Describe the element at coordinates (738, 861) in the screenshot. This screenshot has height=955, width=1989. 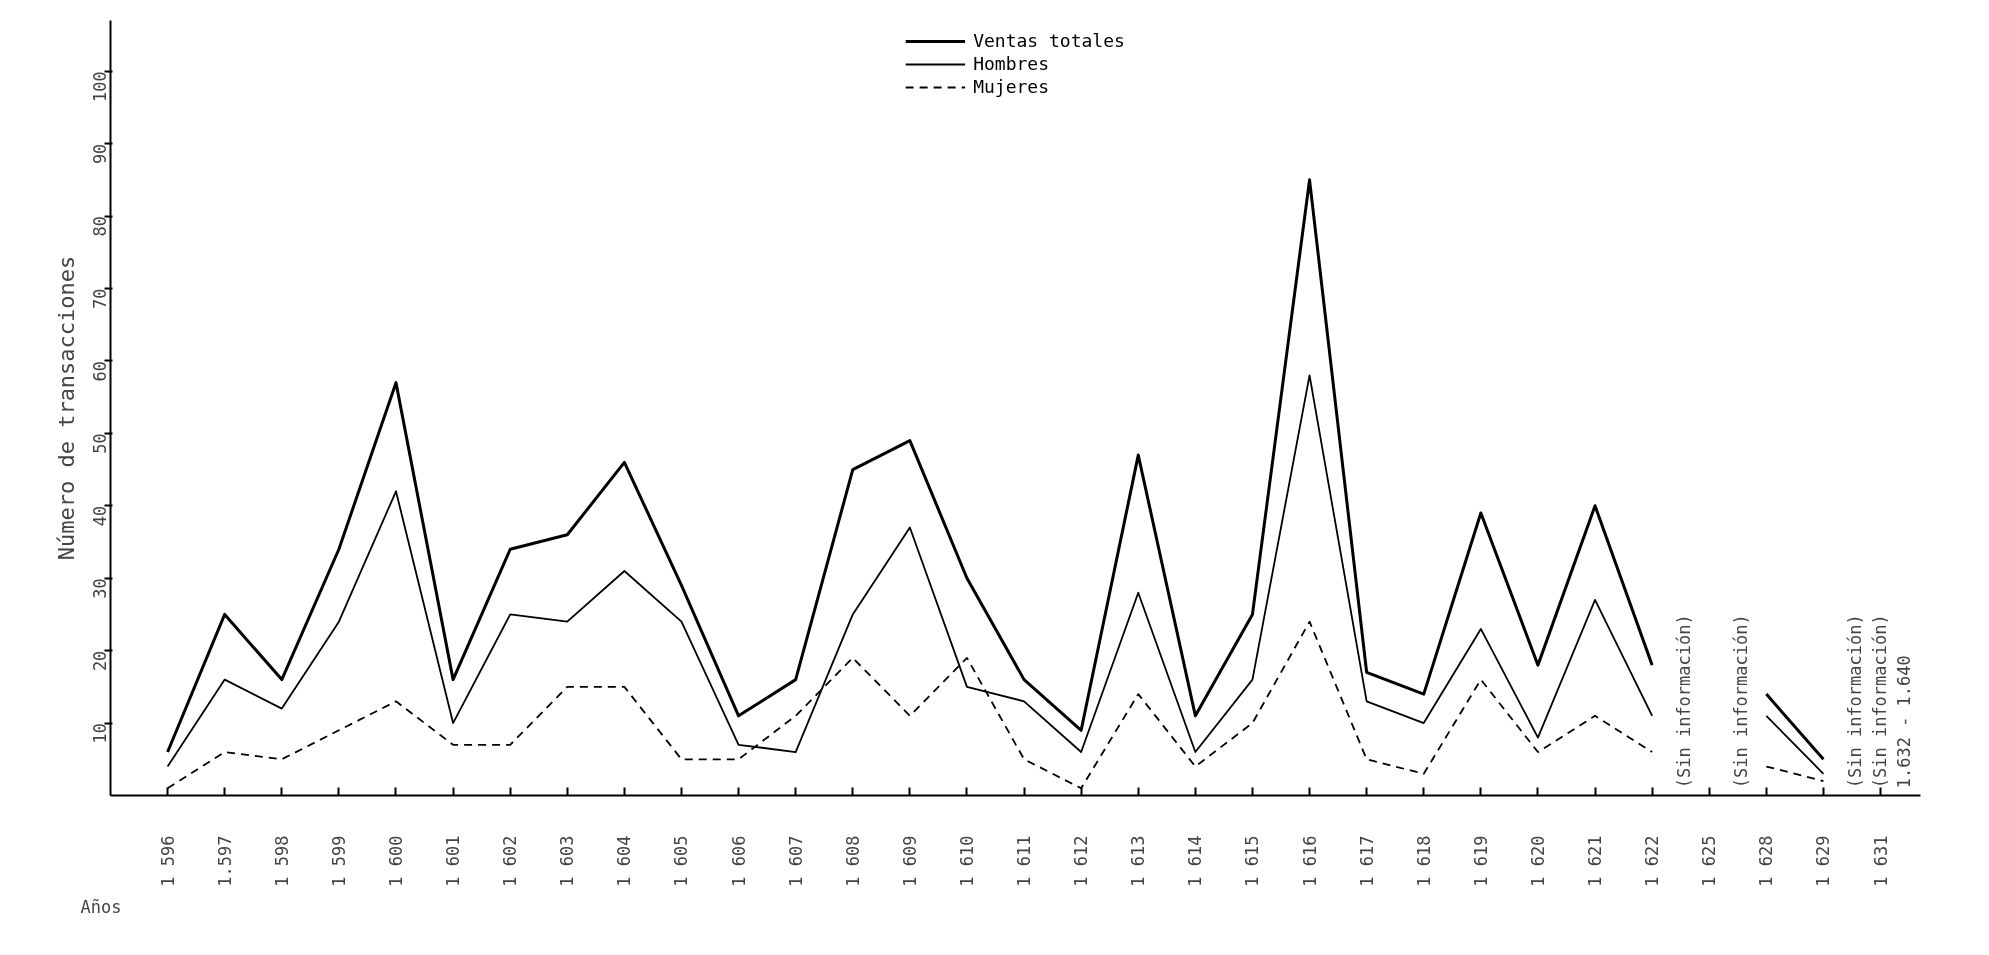
I see `x-tick-label: 1 606` at that location.